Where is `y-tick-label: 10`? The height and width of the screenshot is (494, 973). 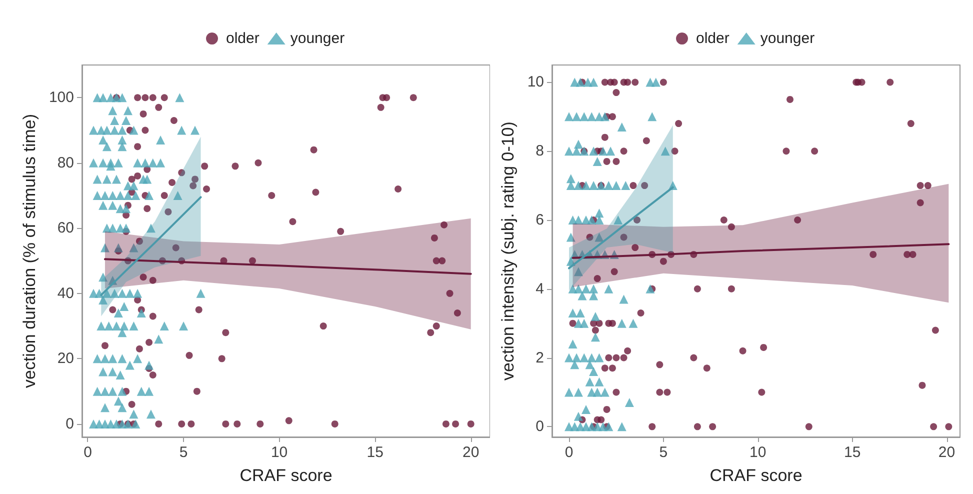 y-tick-label: 10 is located at coordinates (535, 82).